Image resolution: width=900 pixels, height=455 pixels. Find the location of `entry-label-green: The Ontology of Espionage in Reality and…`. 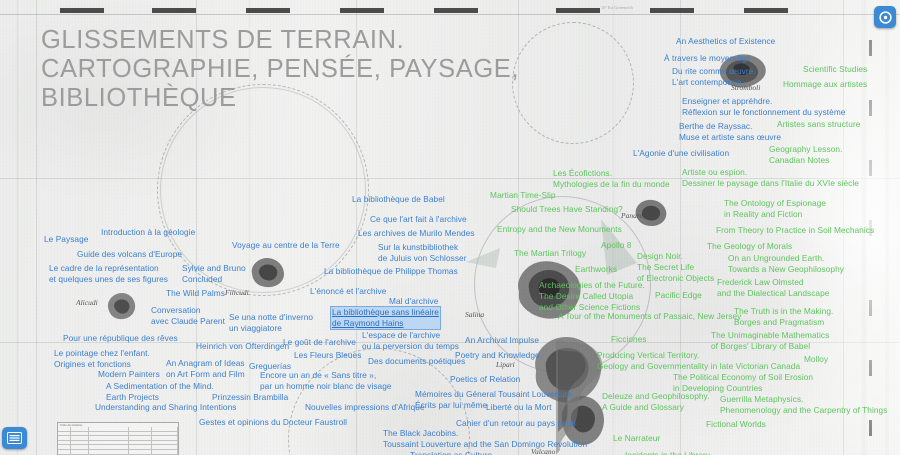

entry-label-green: The Ontology of Espionage in Reality and… is located at coordinates (775, 209).